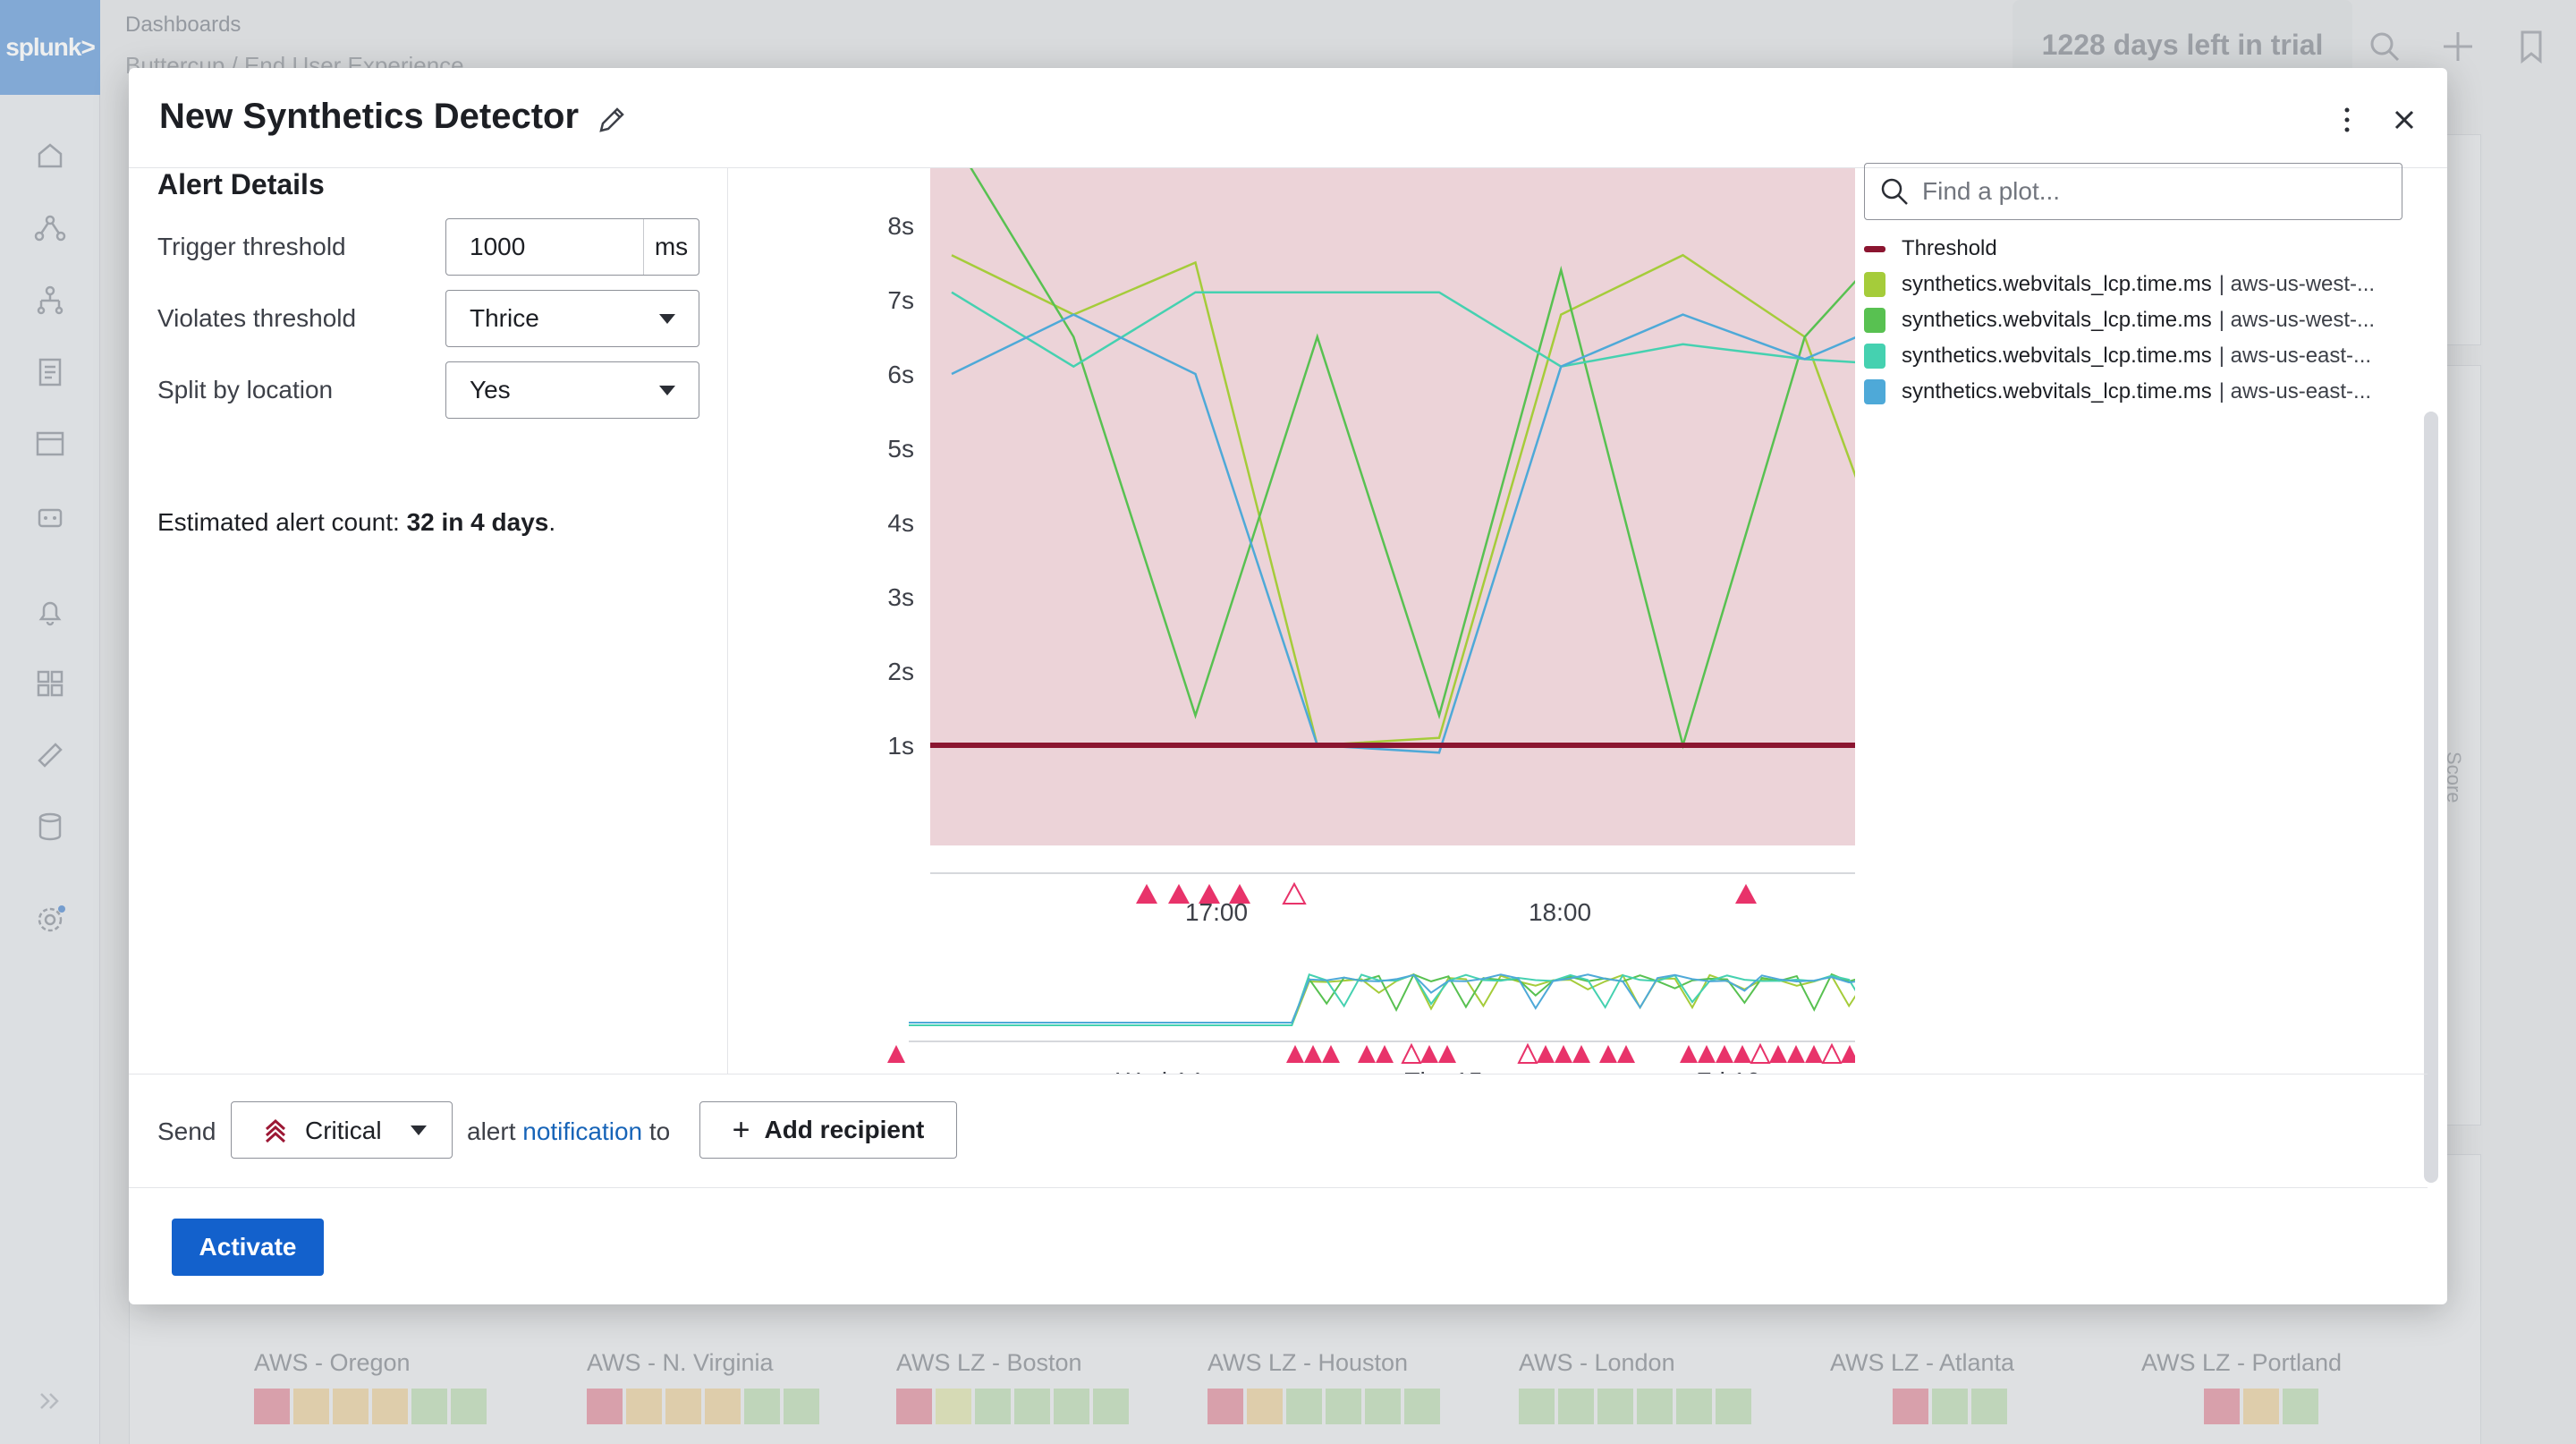 The height and width of the screenshot is (1444, 2576). What do you see at coordinates (1294, 893) in the screenshot?
I see `alert-marker-open` at bounding box center [1294, 893].